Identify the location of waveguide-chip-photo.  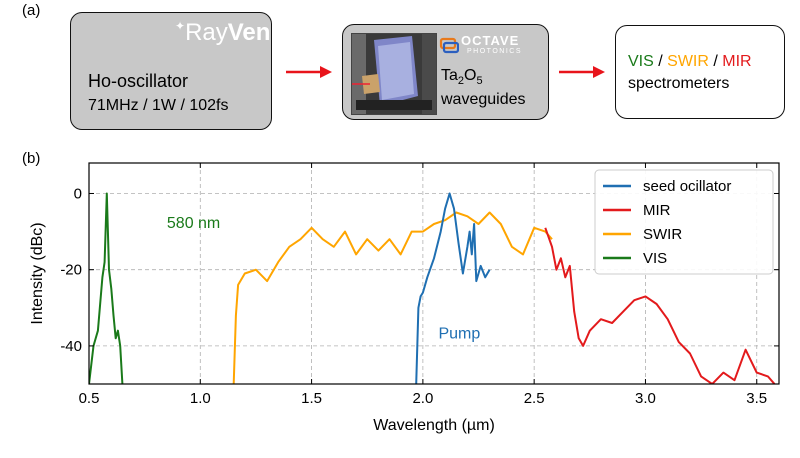
(394, 74).